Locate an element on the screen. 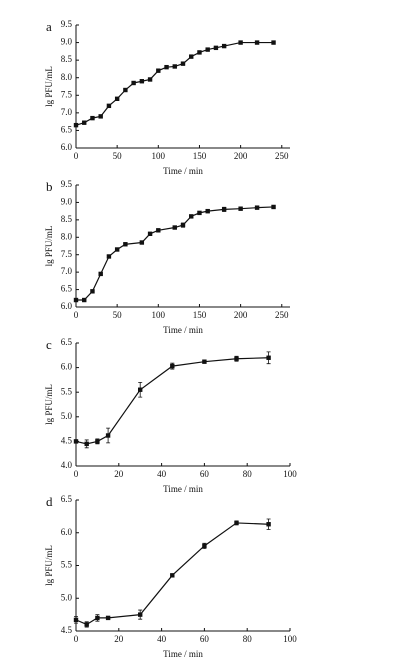  y-tick-label: 4.0 is located at coordinates (67, 465).